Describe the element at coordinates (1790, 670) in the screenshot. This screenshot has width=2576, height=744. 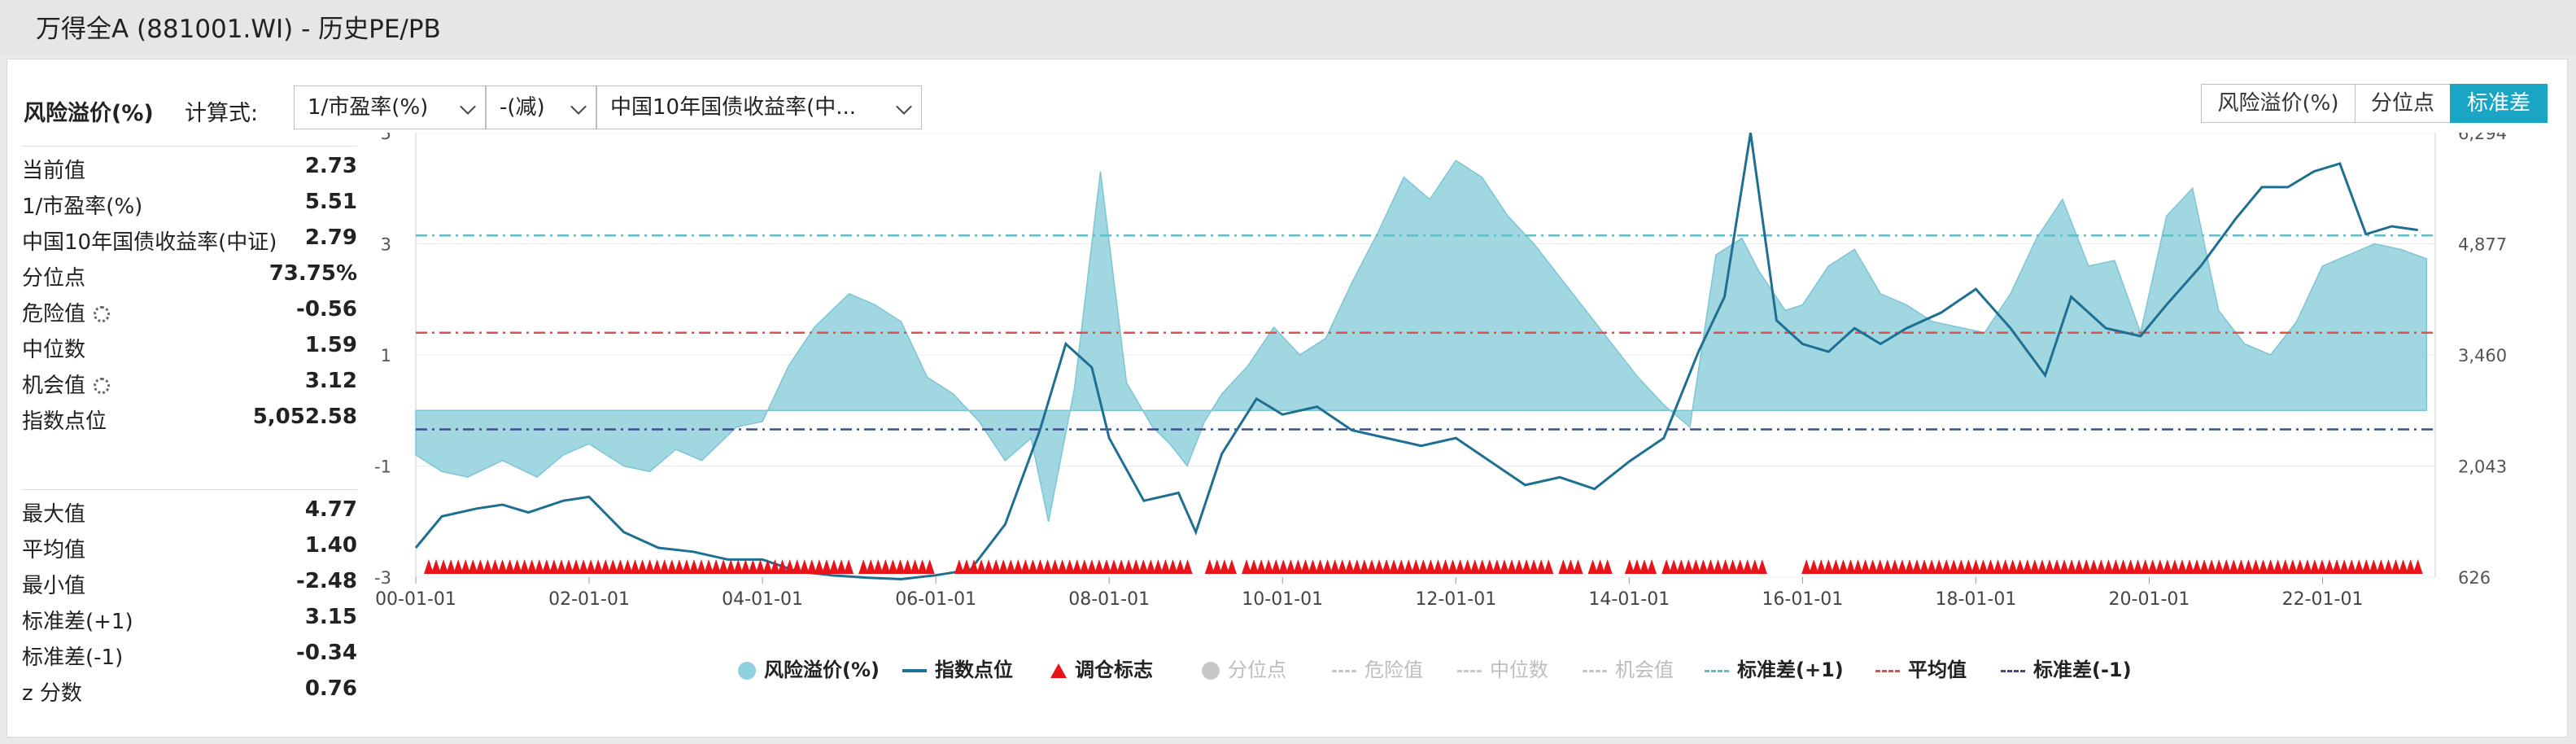
I see `legend-label: 标准差(+1)` at that location.